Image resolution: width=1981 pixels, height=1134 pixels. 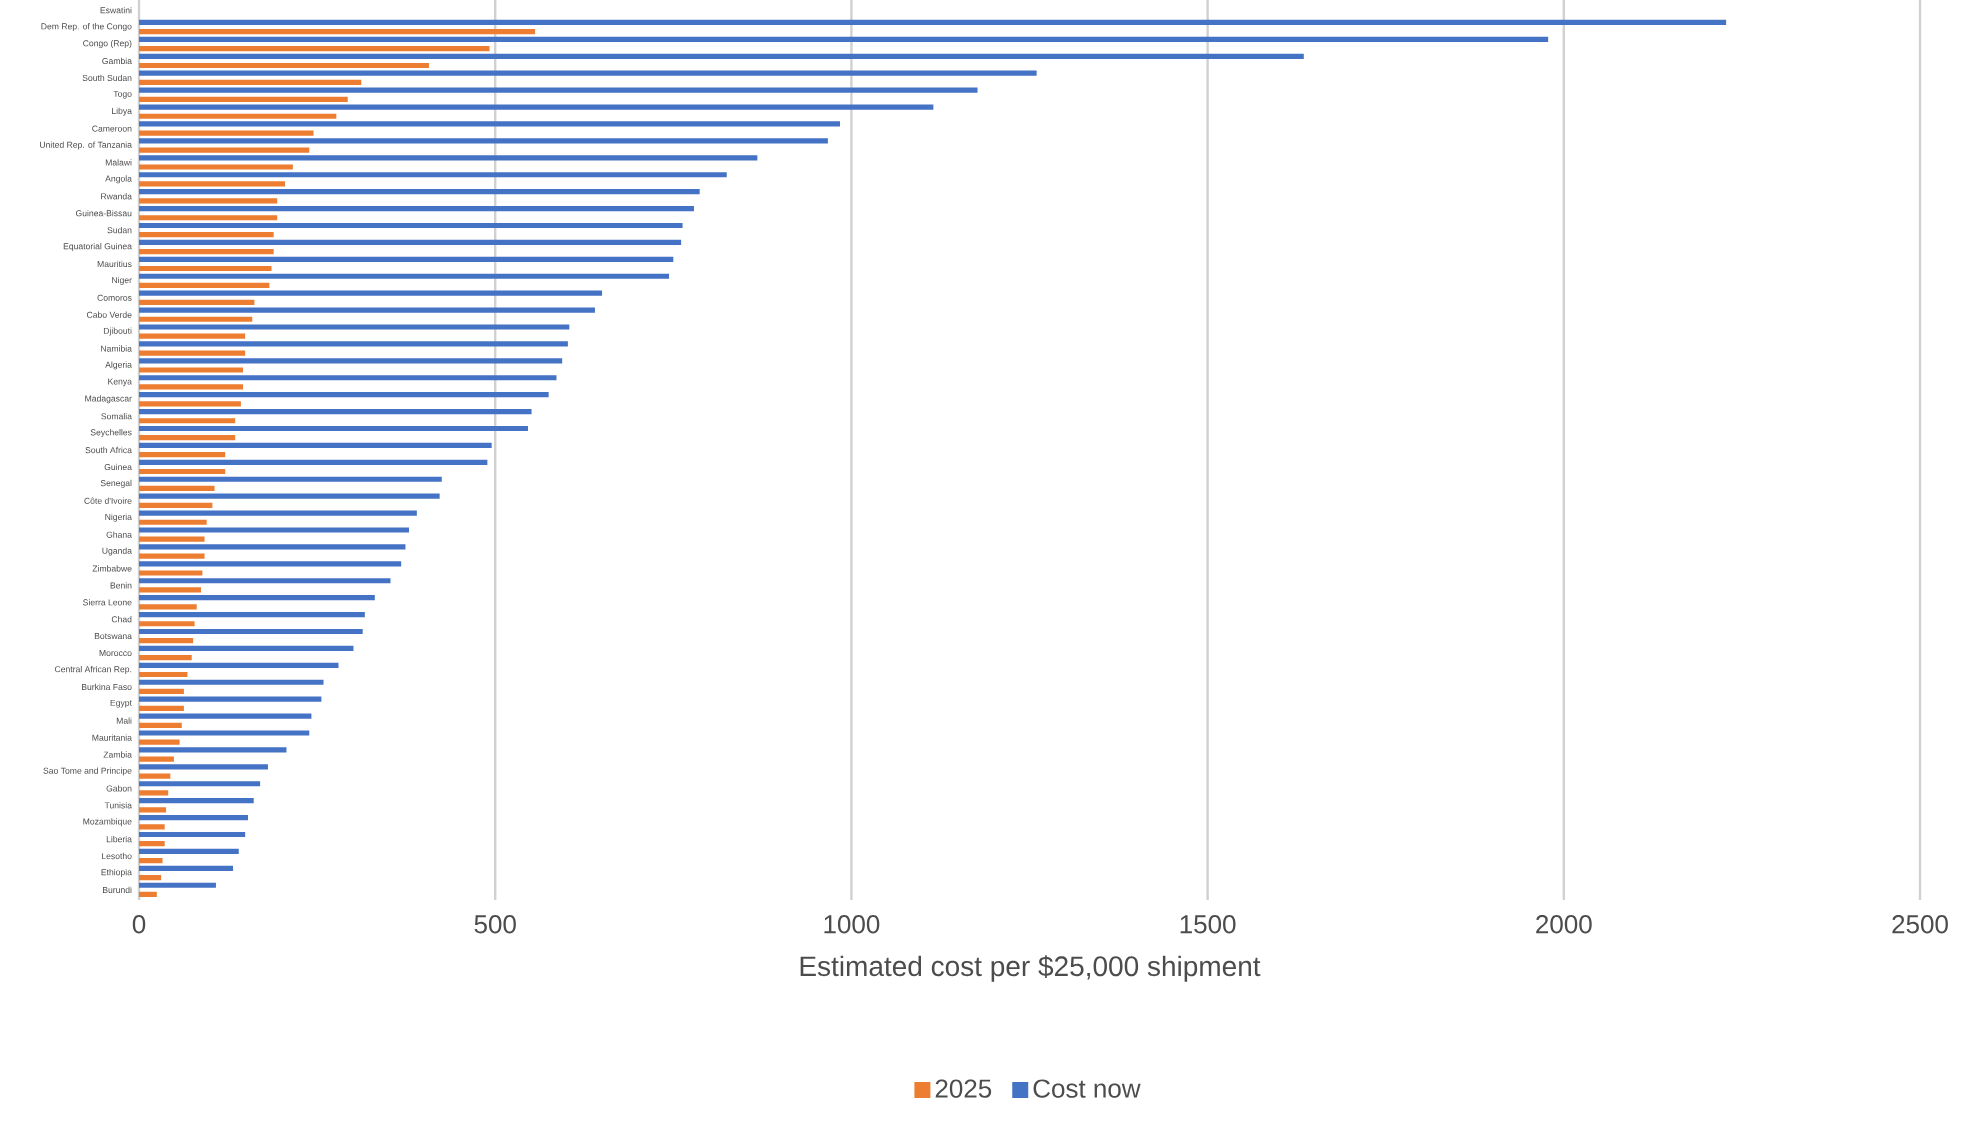 What do you see at coordinates (116, 416) in the screenshot?
I see `y-tick-label: Somalia` at bounding box center [116, 416].